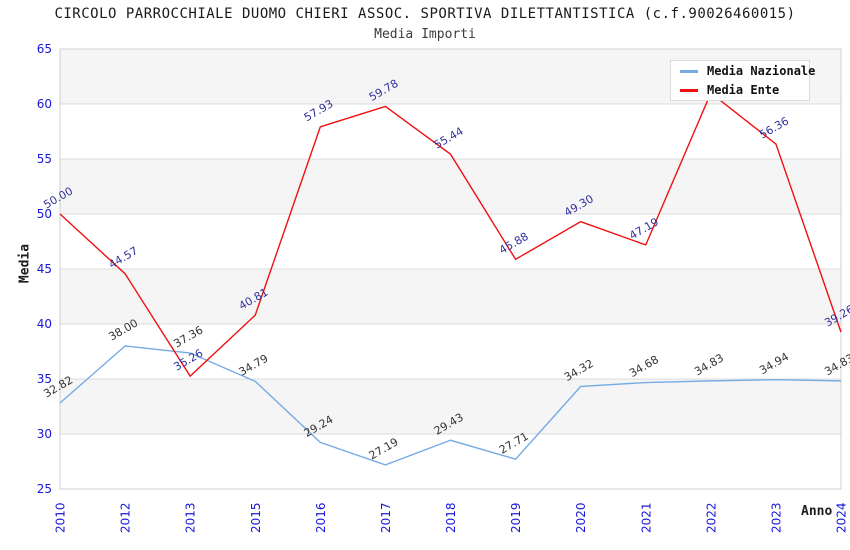 The height and width of the screenshot is (550, 850). What do you see at coordinates (44, 324) in the screenshot?
I see `y-tick-label: 40` at bounding box center [44, 324].